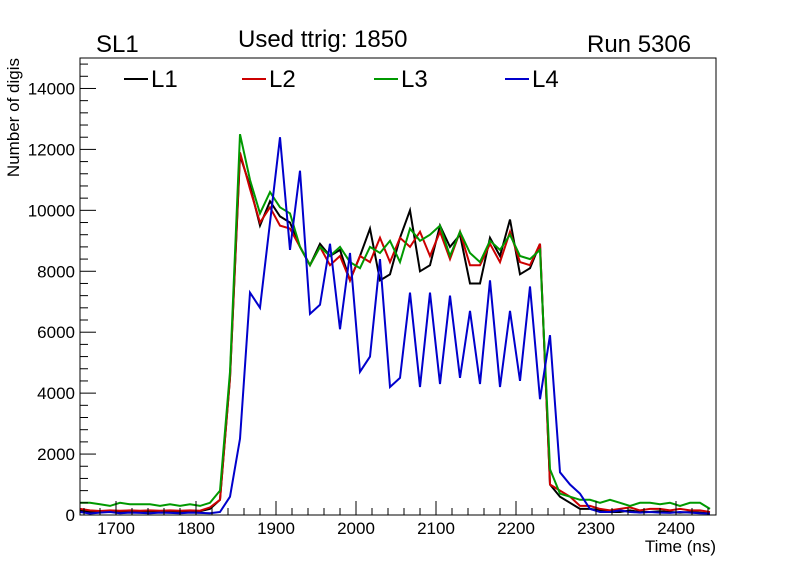 The width and height of the screenshot is (796, 572). I want to click on x-tick-label: 1900, so click(276, 528).